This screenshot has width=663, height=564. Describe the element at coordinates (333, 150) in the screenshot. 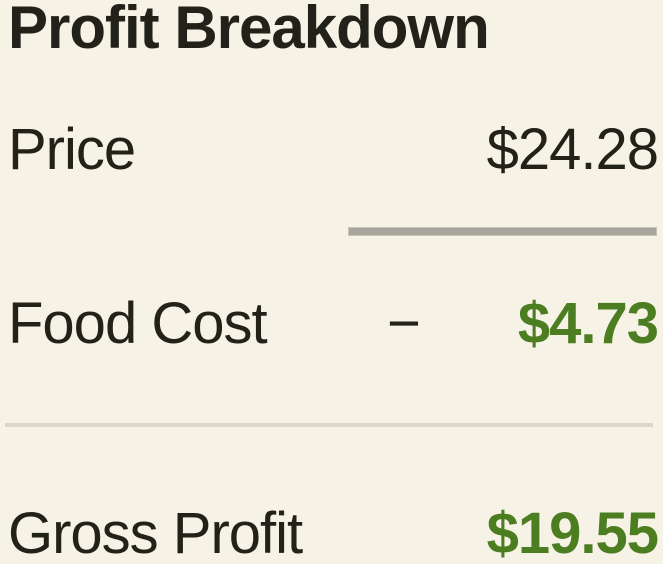

I see `price-row: Price $24.28` at that location.